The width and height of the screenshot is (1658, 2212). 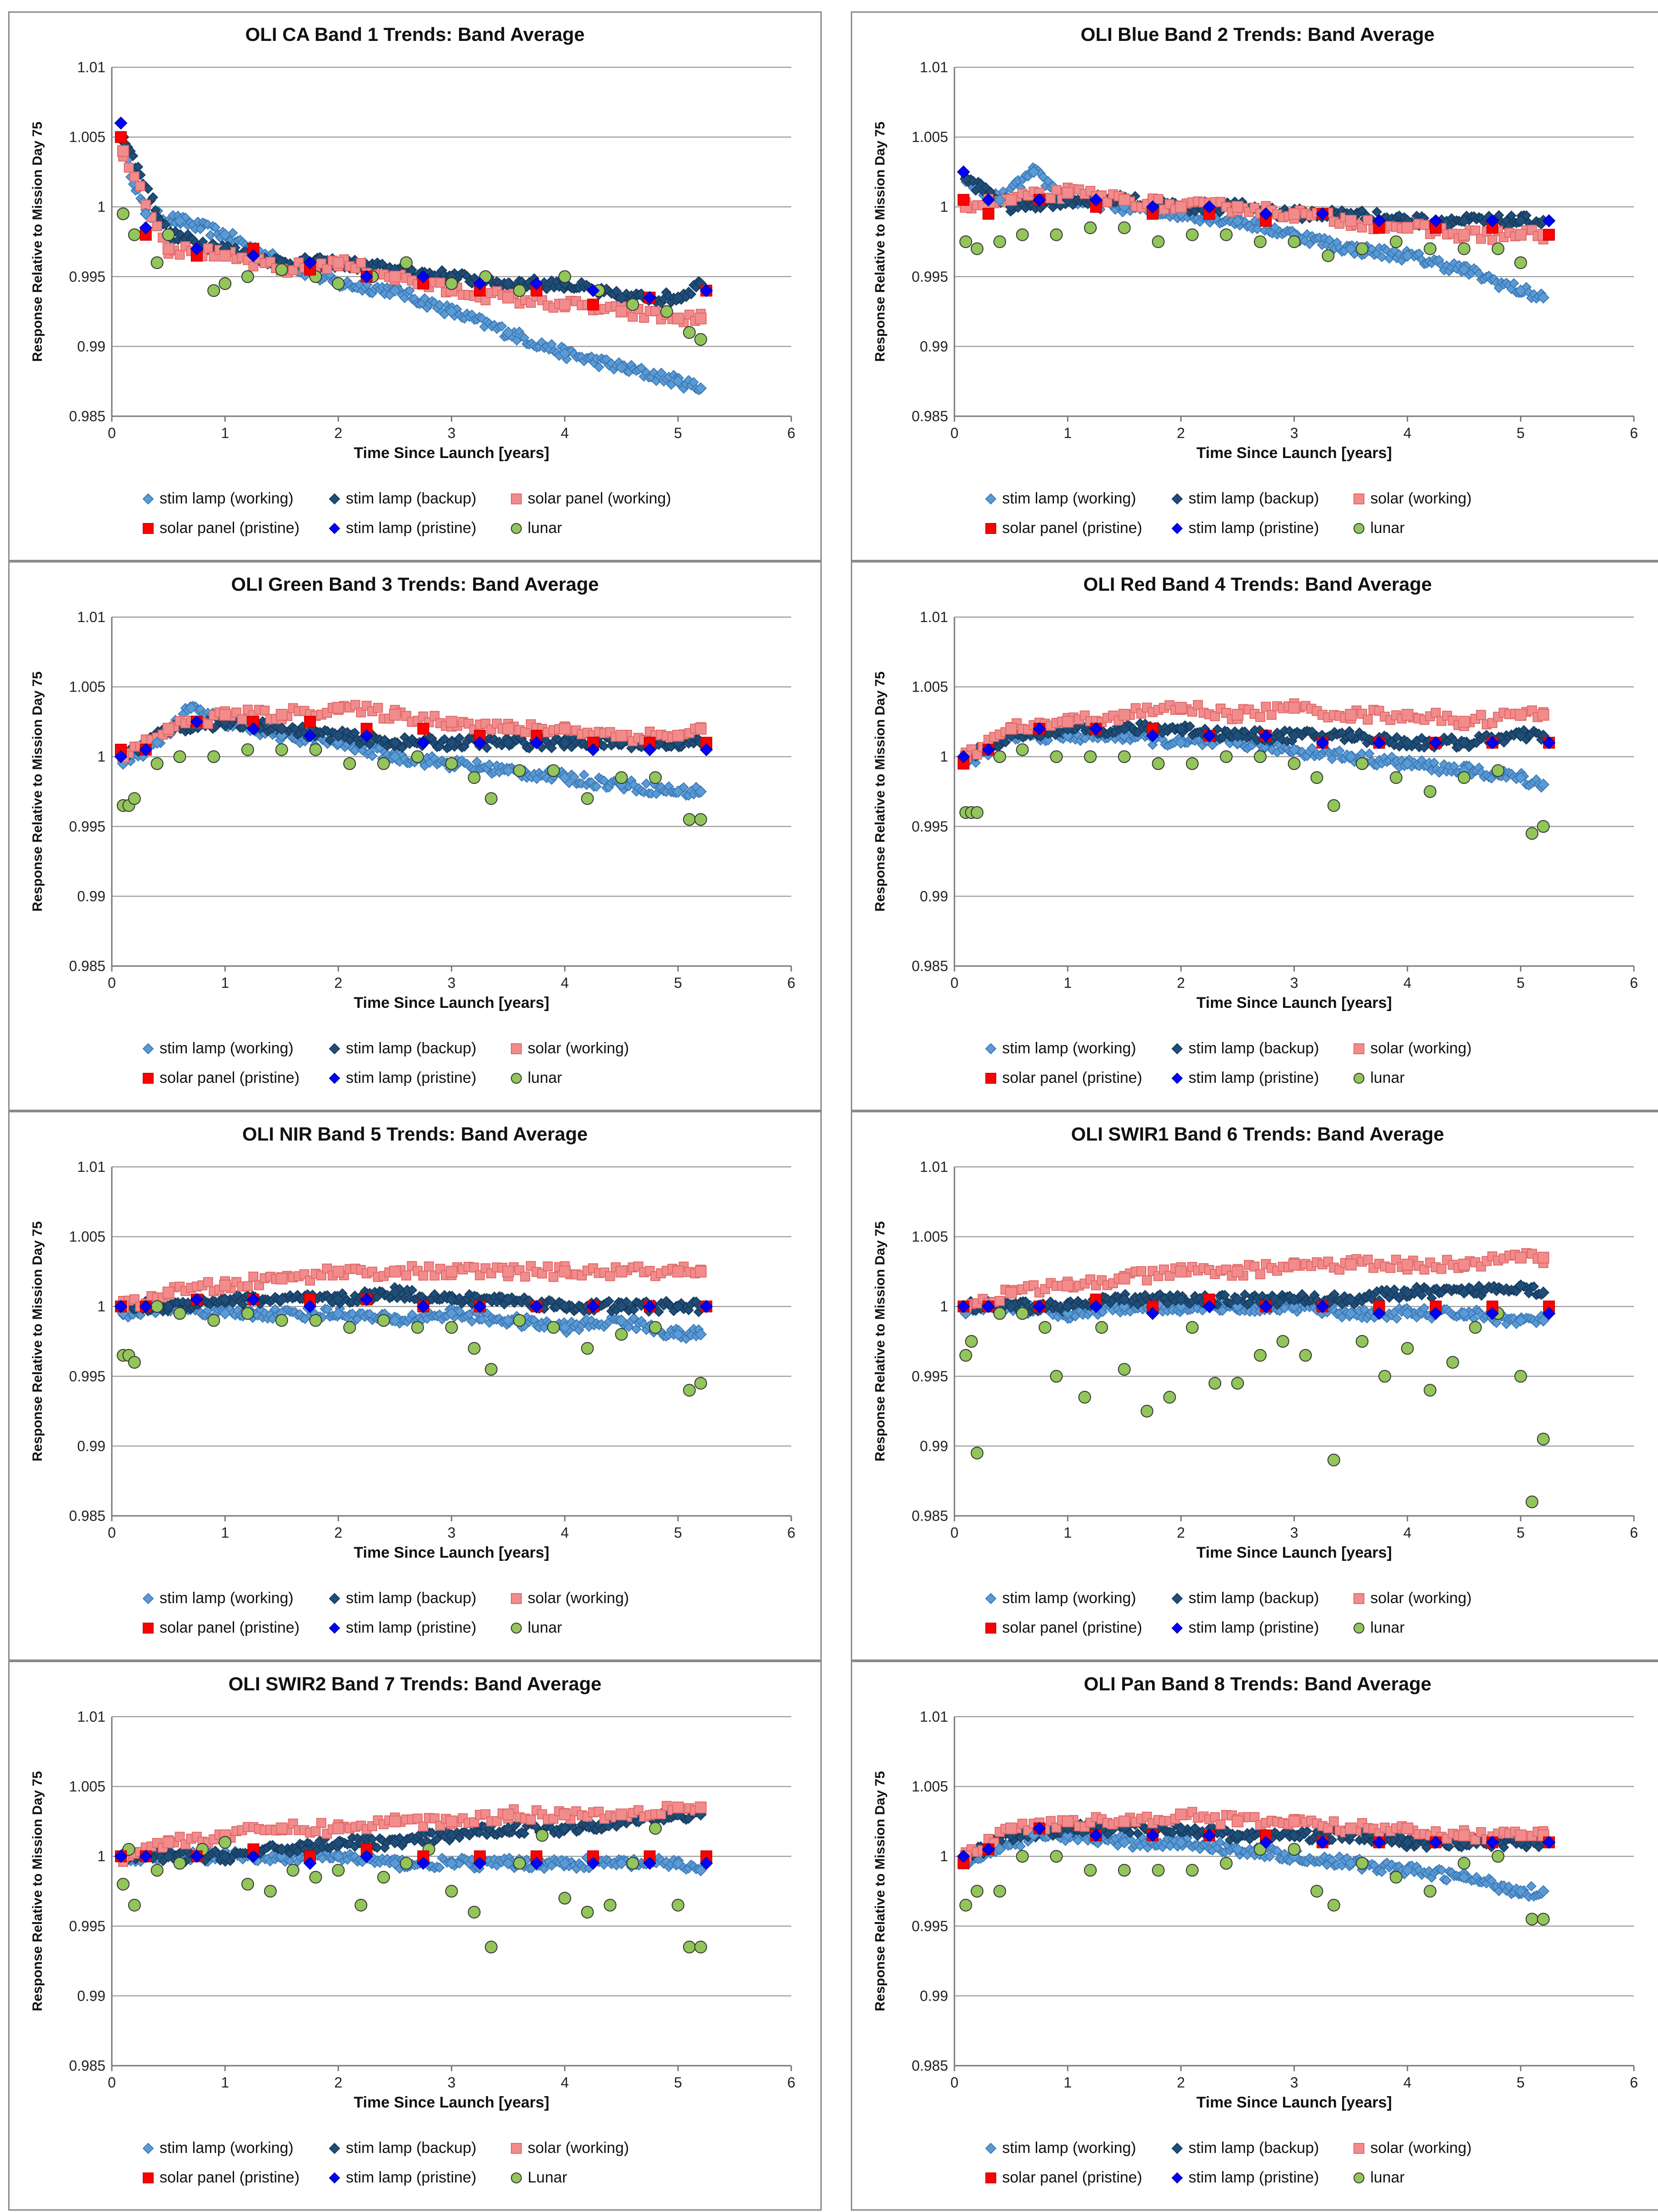 I want to click on x-tick-label: 0, so click(x=954, y=983).